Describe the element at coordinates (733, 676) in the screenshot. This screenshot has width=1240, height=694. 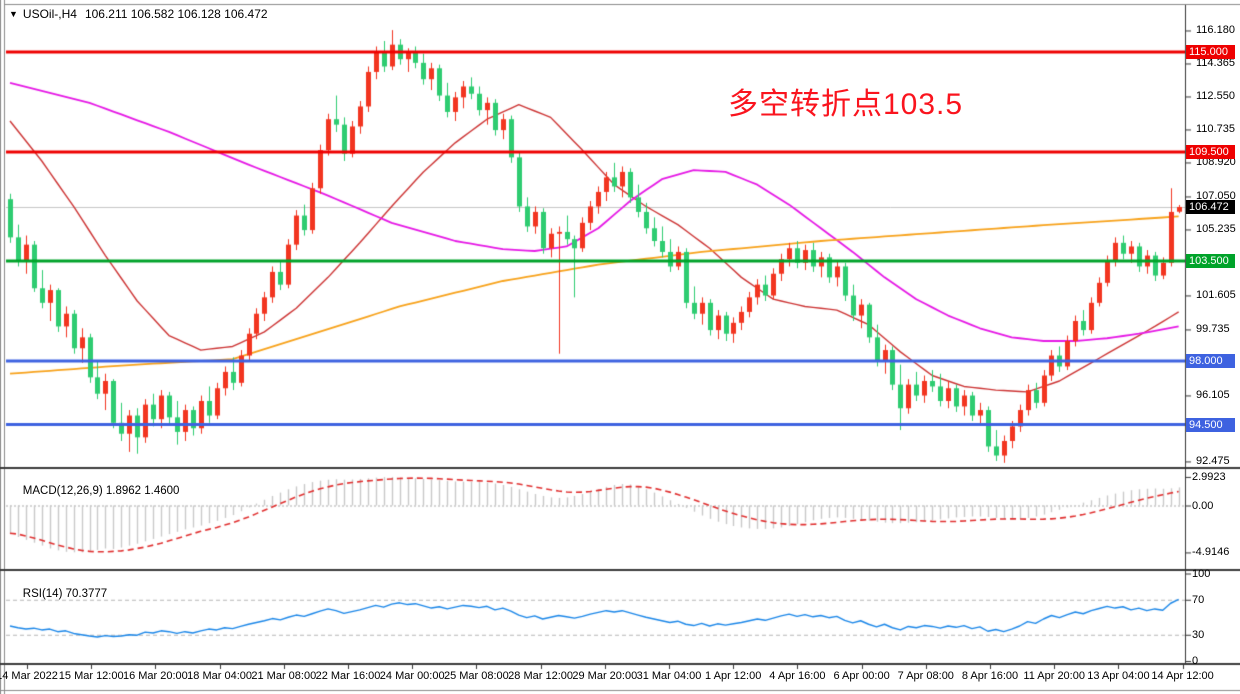
I see `date-label: 1 Apr 12:00` at that location.